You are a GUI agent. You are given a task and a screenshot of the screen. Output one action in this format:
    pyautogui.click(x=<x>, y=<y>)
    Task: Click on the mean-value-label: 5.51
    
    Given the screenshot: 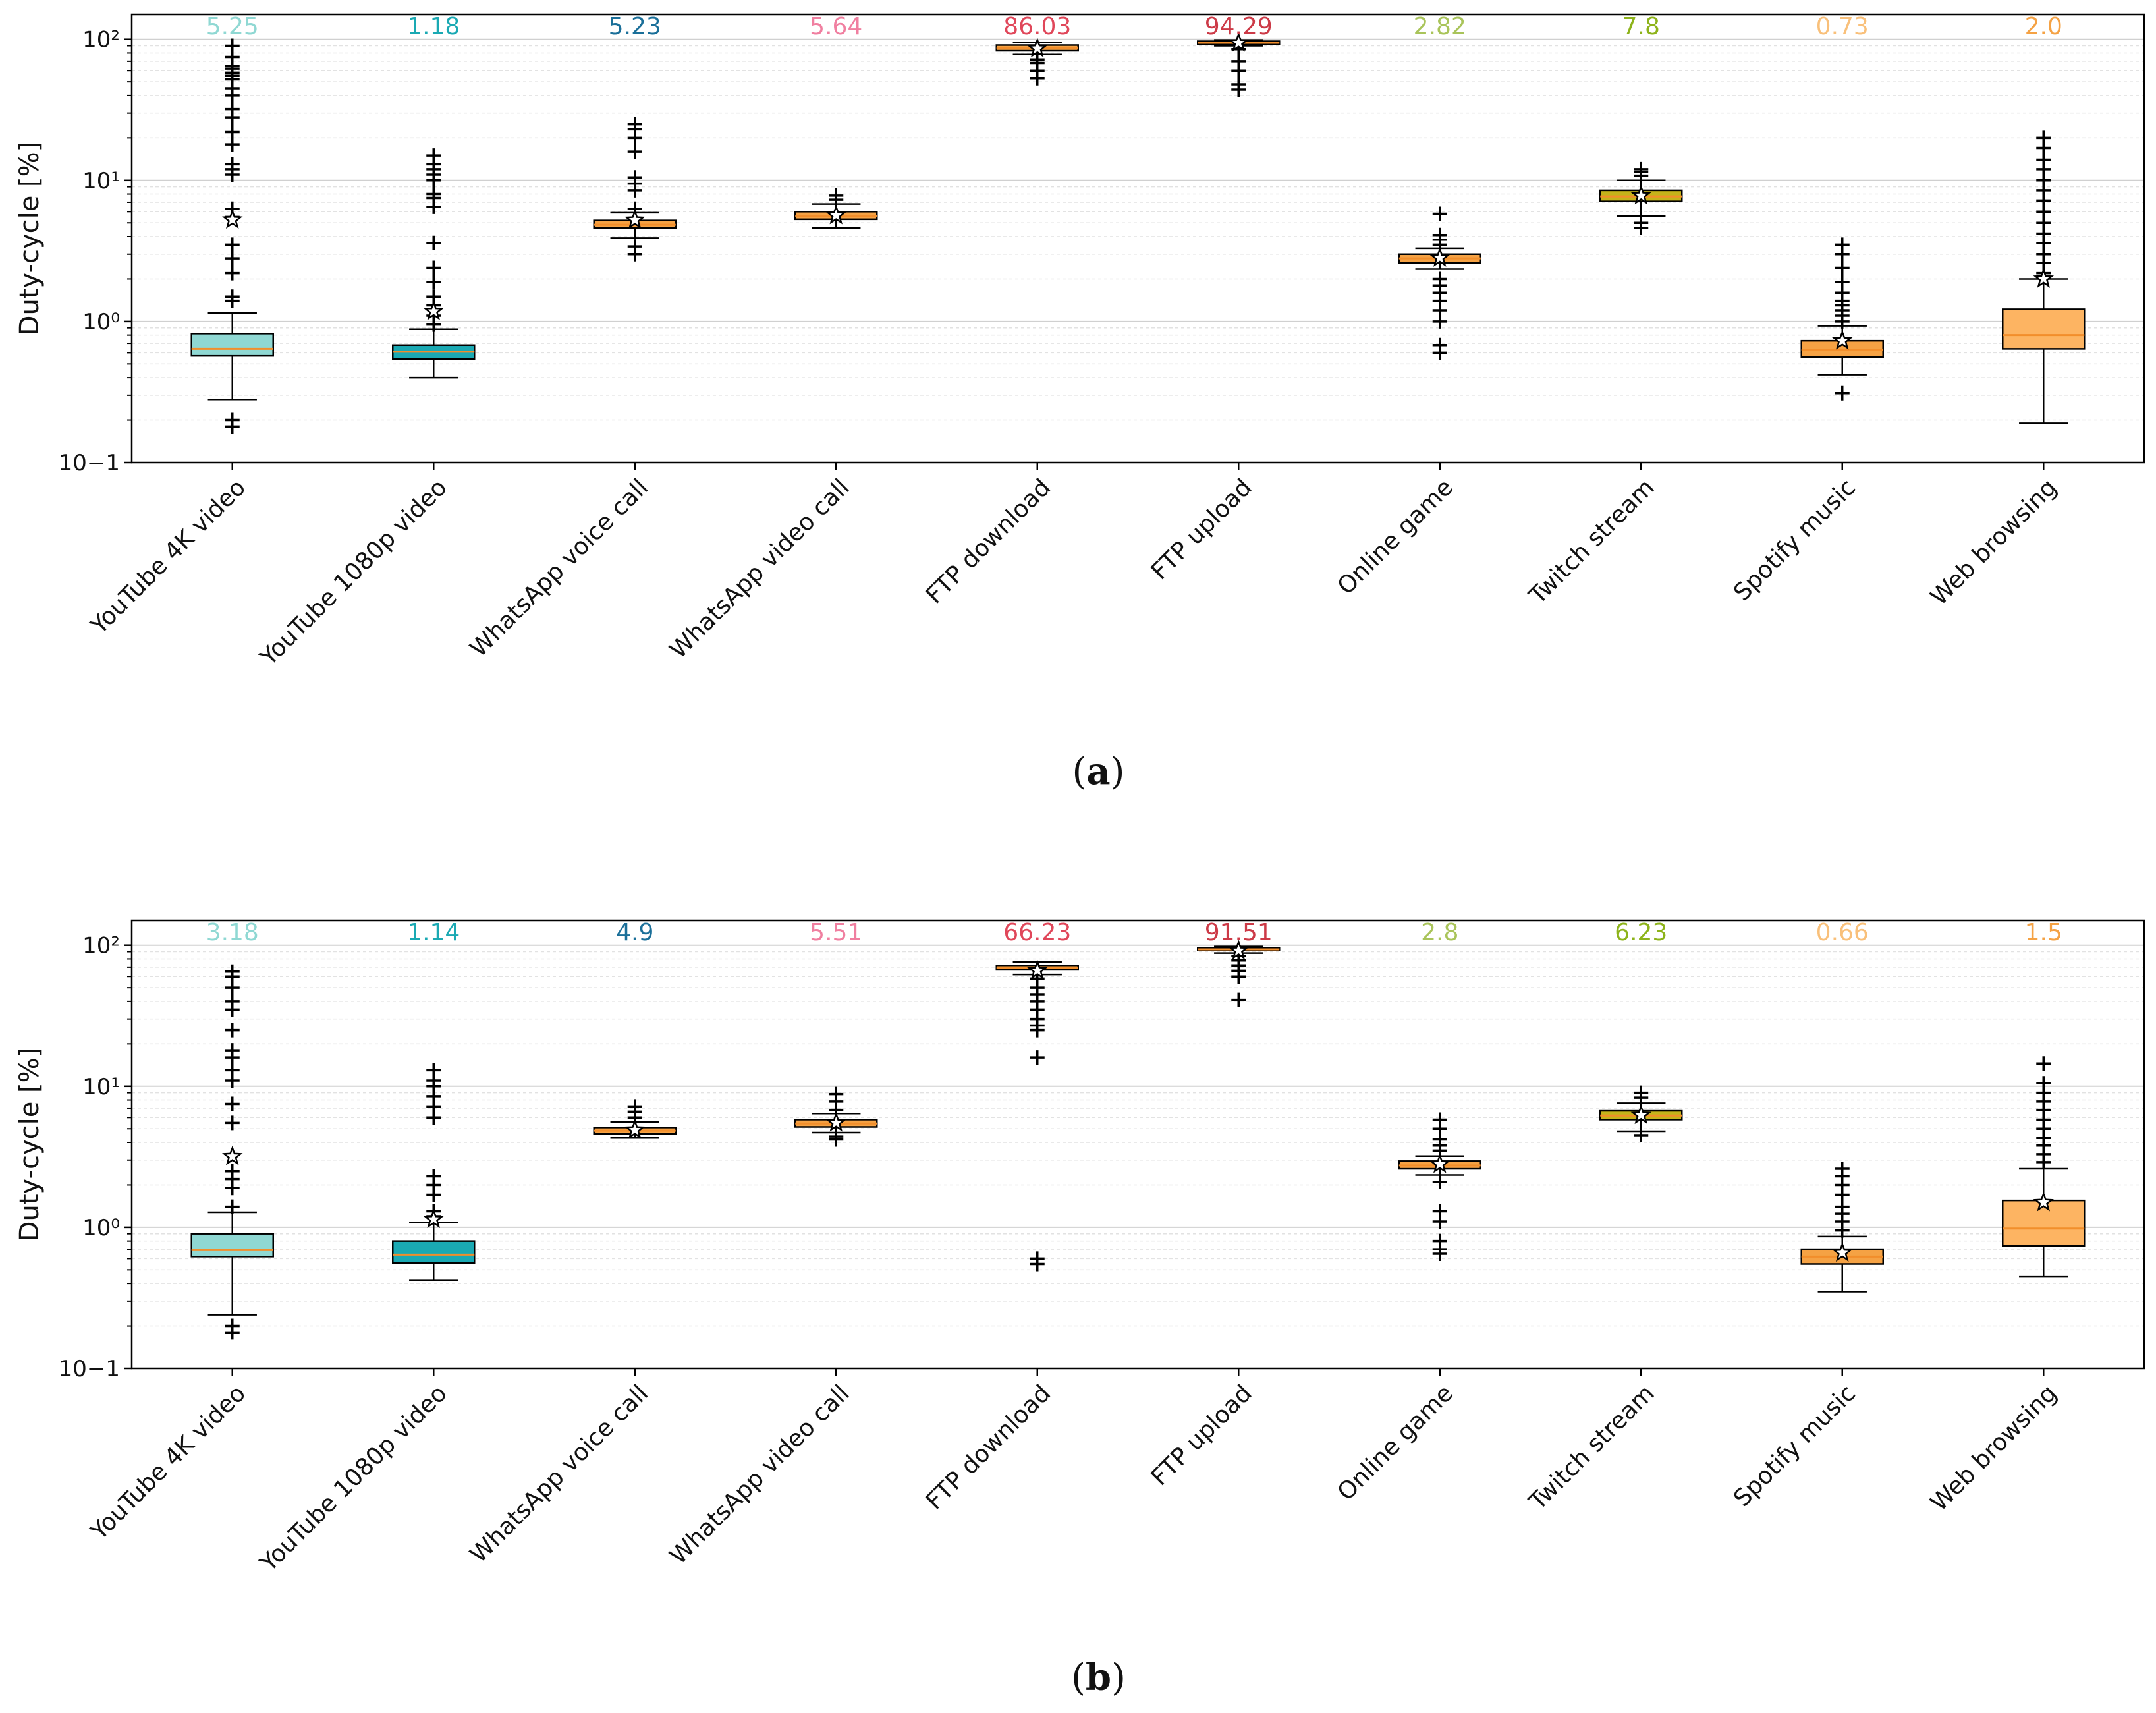 What is the action you would take?
    pyautogui.click(x=836, y=932)
    